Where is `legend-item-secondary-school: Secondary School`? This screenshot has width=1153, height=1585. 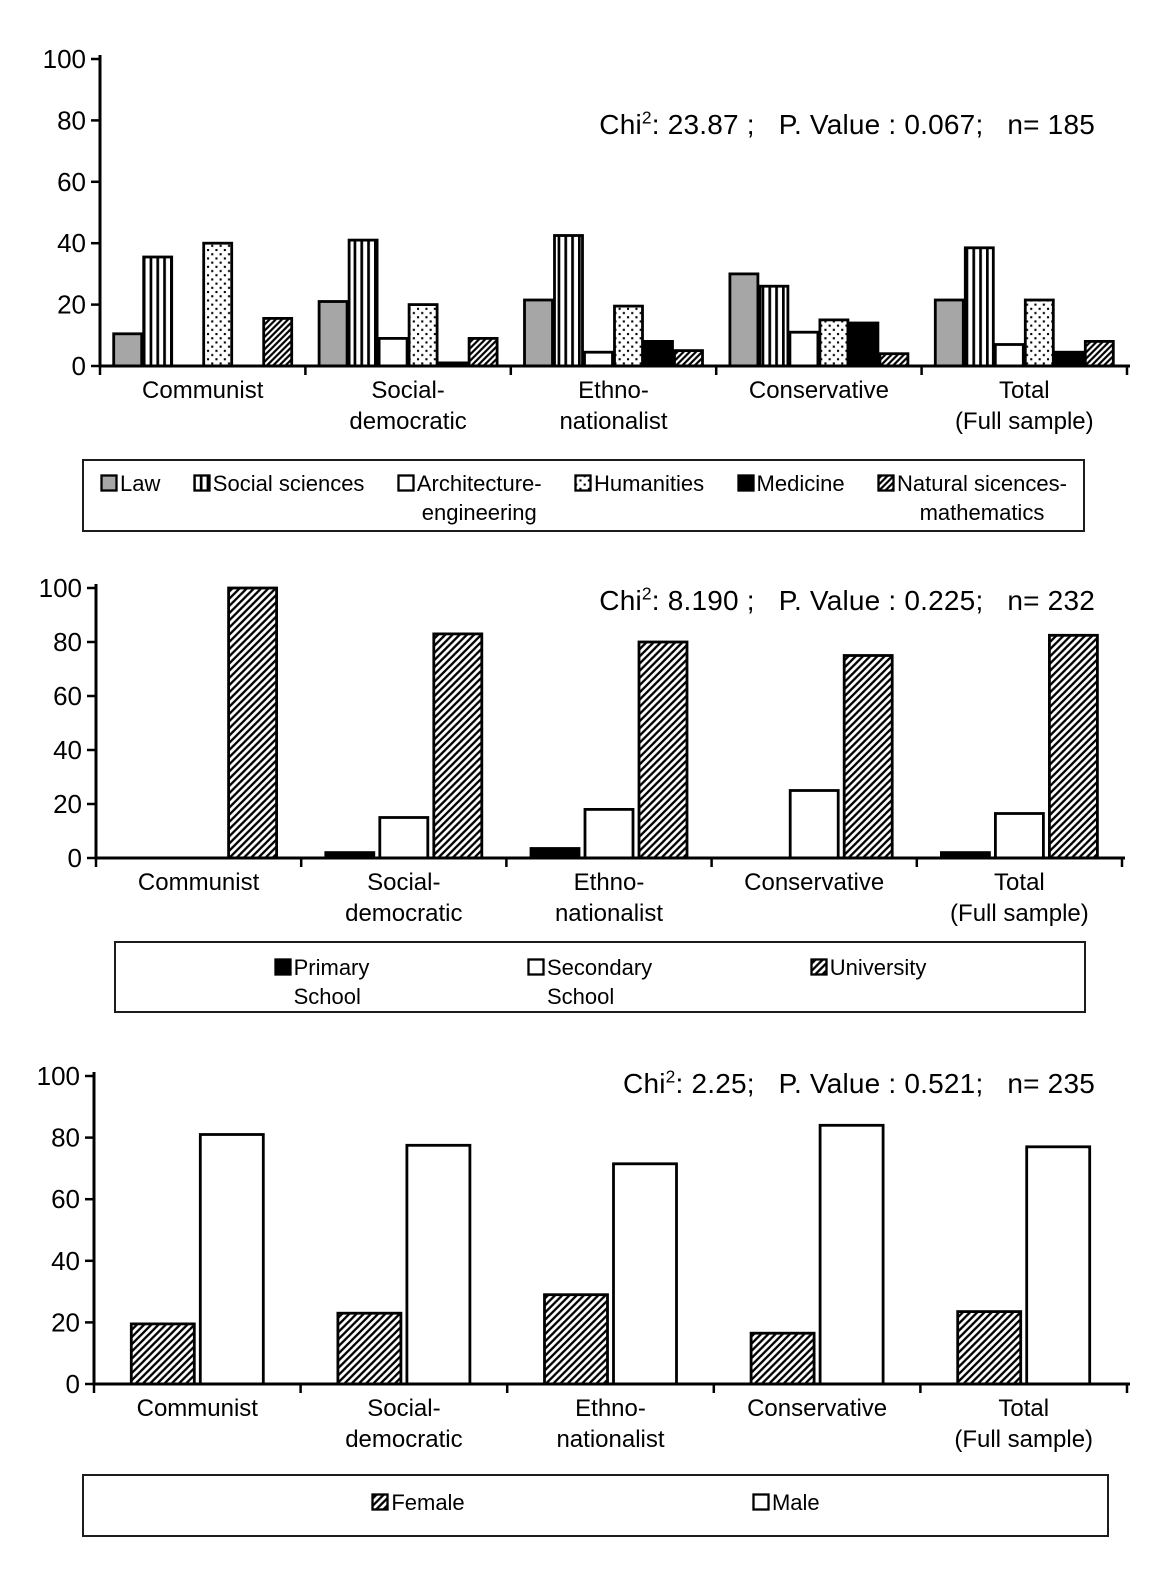 legend-item-secondary-school: Secondary School is located at coordinates (589, 982).